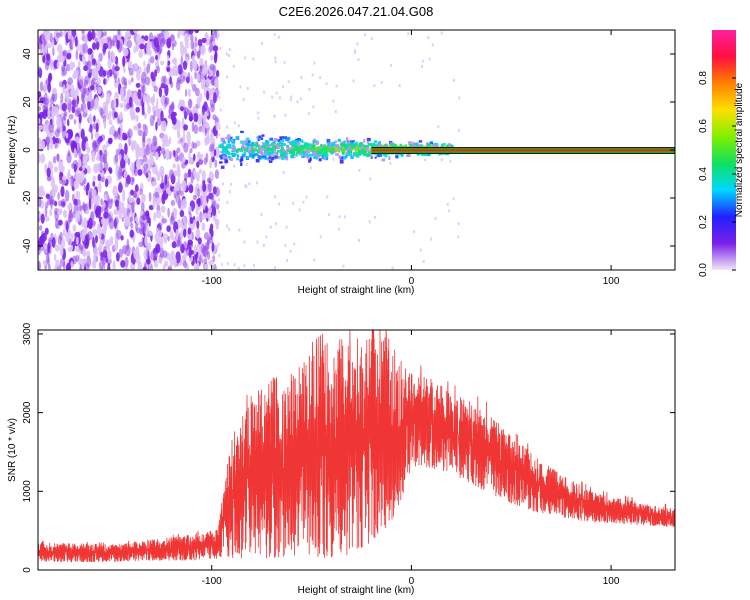 The height and width of the screenshot is (600, 750). I want to click on colorbar-tick-label: 0.0, so click(703, 270).